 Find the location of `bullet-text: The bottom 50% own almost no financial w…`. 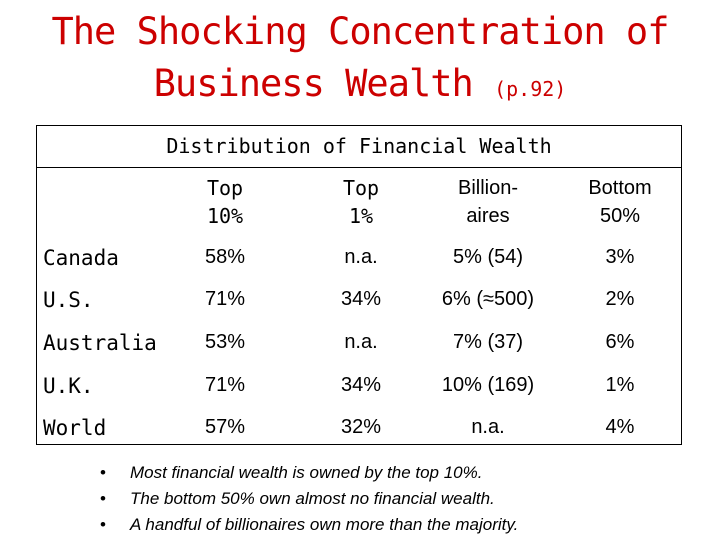

bullet-text: The bottom 50% own almost no financial w… is located at coordinates (312, 498).